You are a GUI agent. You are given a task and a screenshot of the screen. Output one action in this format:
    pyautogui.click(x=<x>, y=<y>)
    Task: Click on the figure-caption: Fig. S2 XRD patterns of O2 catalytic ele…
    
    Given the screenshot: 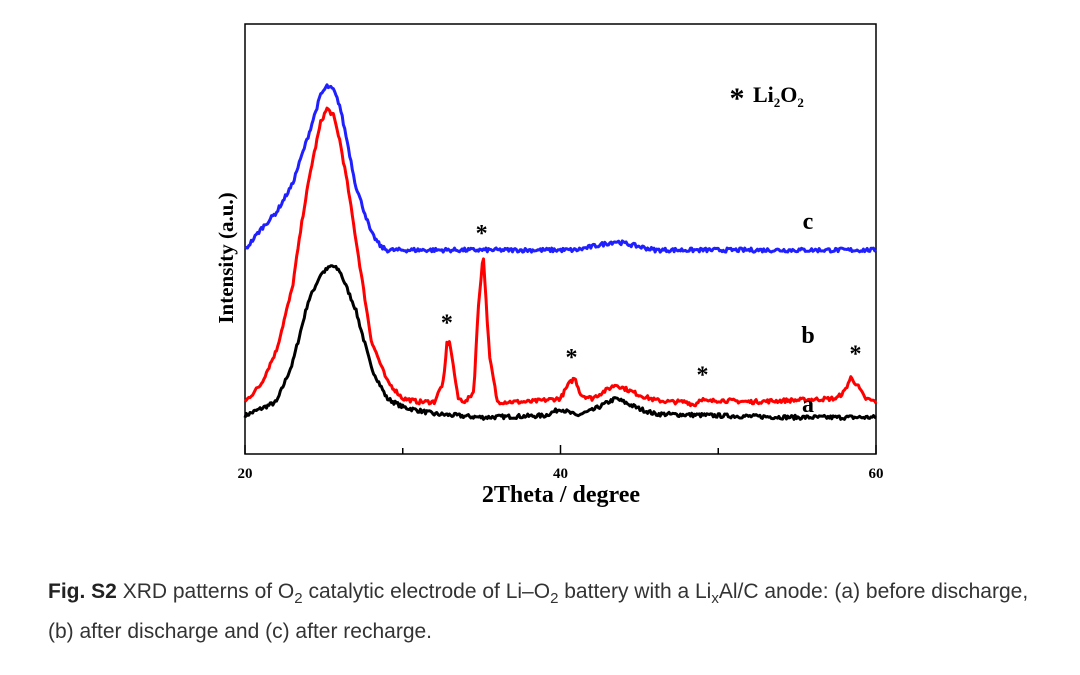 What is the action you would take?
    pyautogui.click(x=538, y=611)
    